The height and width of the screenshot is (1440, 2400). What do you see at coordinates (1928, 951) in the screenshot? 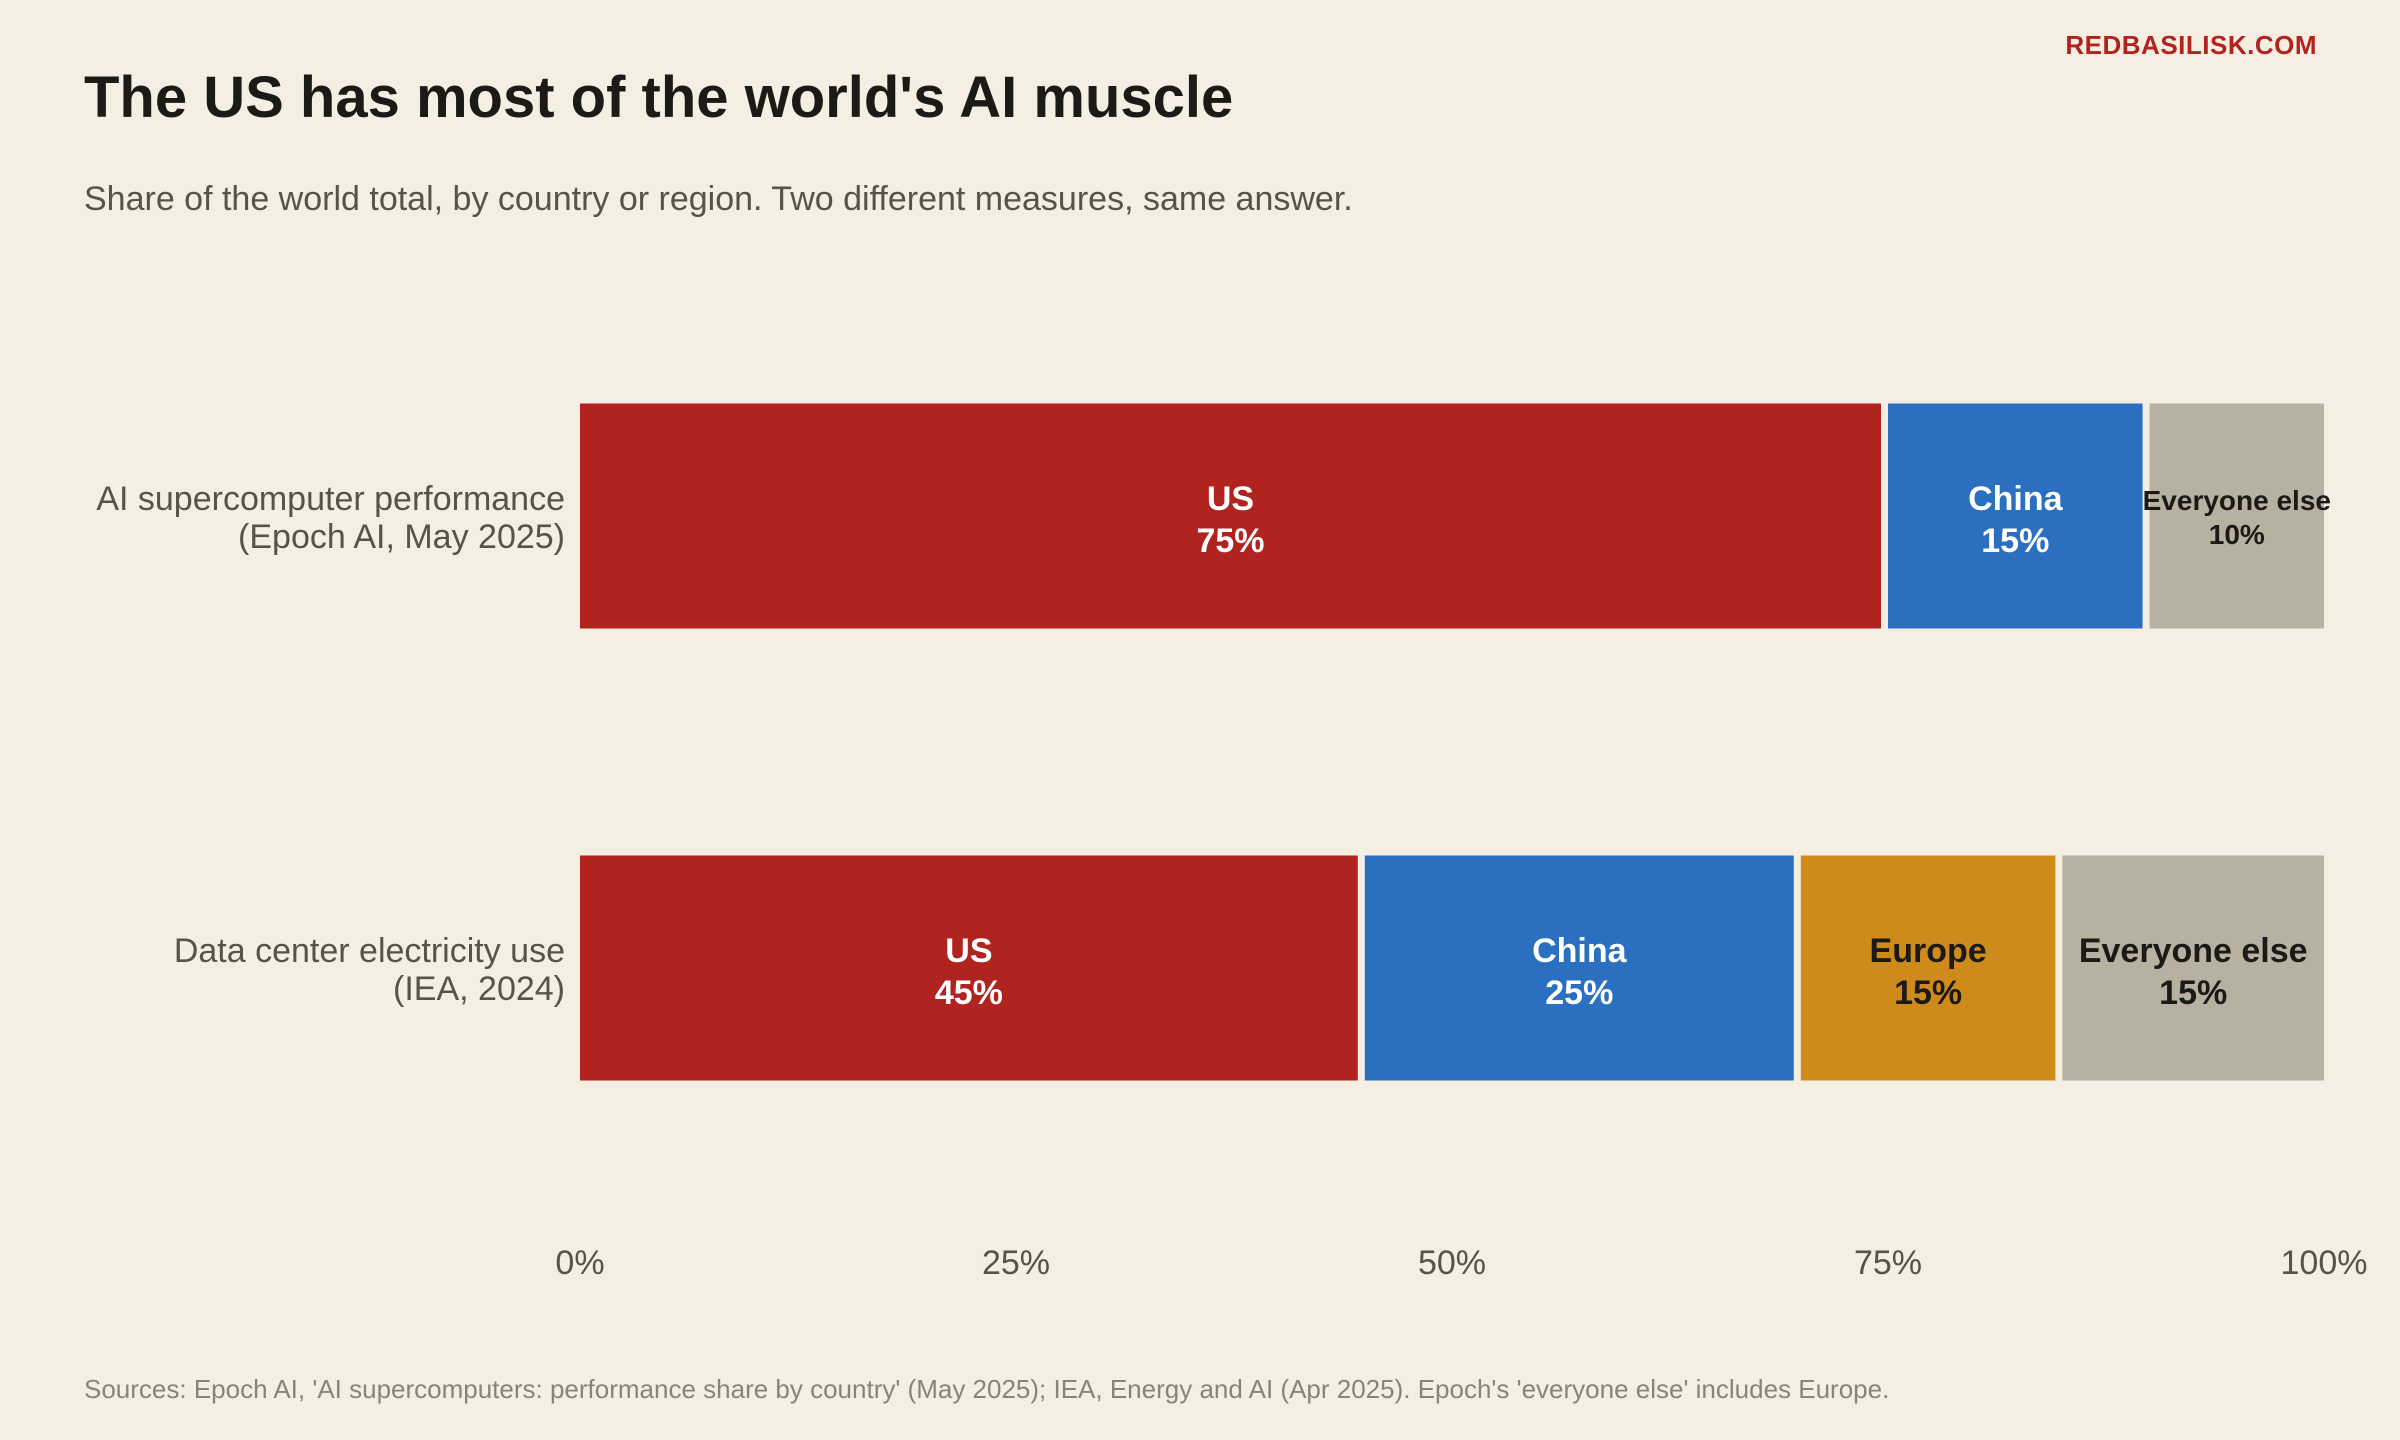
I see `segment-name-label: Europe` at bounding box center [1928, 951].